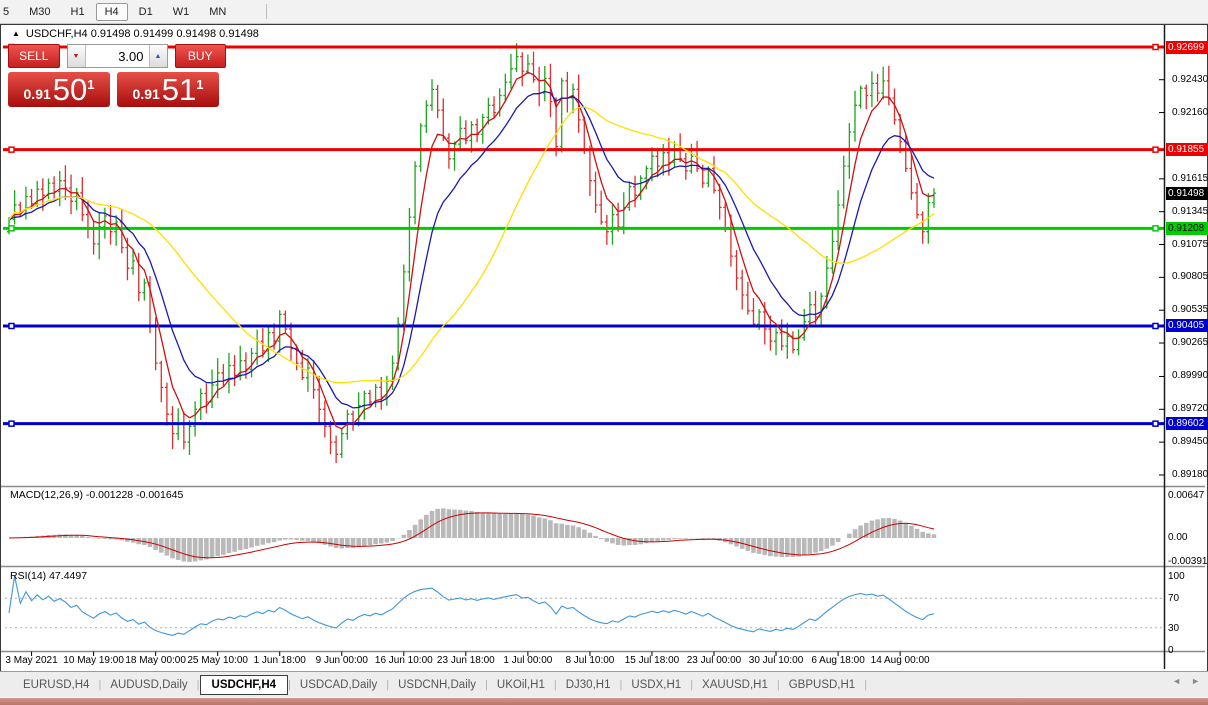 This screenshot has height=705, width=1208. I want to click on buy-price-prefix: 0.91, so click(146, 94).